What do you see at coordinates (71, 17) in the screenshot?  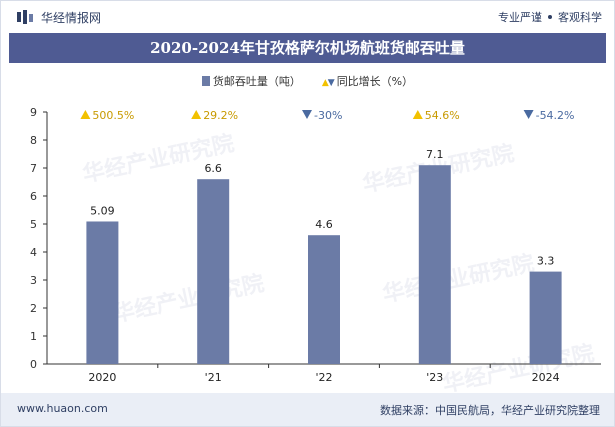 I see `brand-name: 华经情报网` at bounding box center [71, 17].